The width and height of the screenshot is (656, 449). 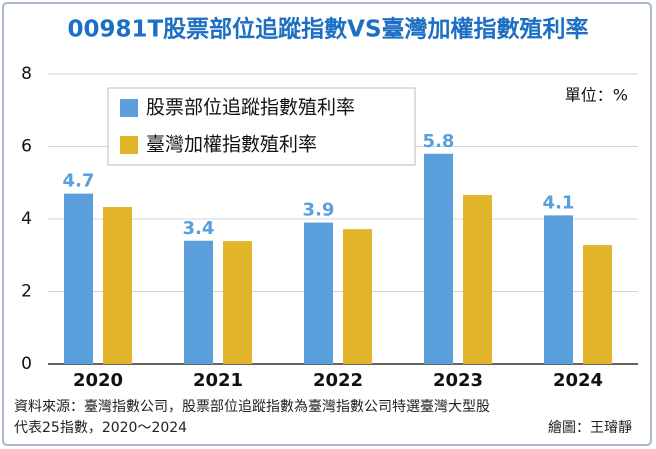 I want to click on y-tick-label: 6, so click(x=26, y=147).